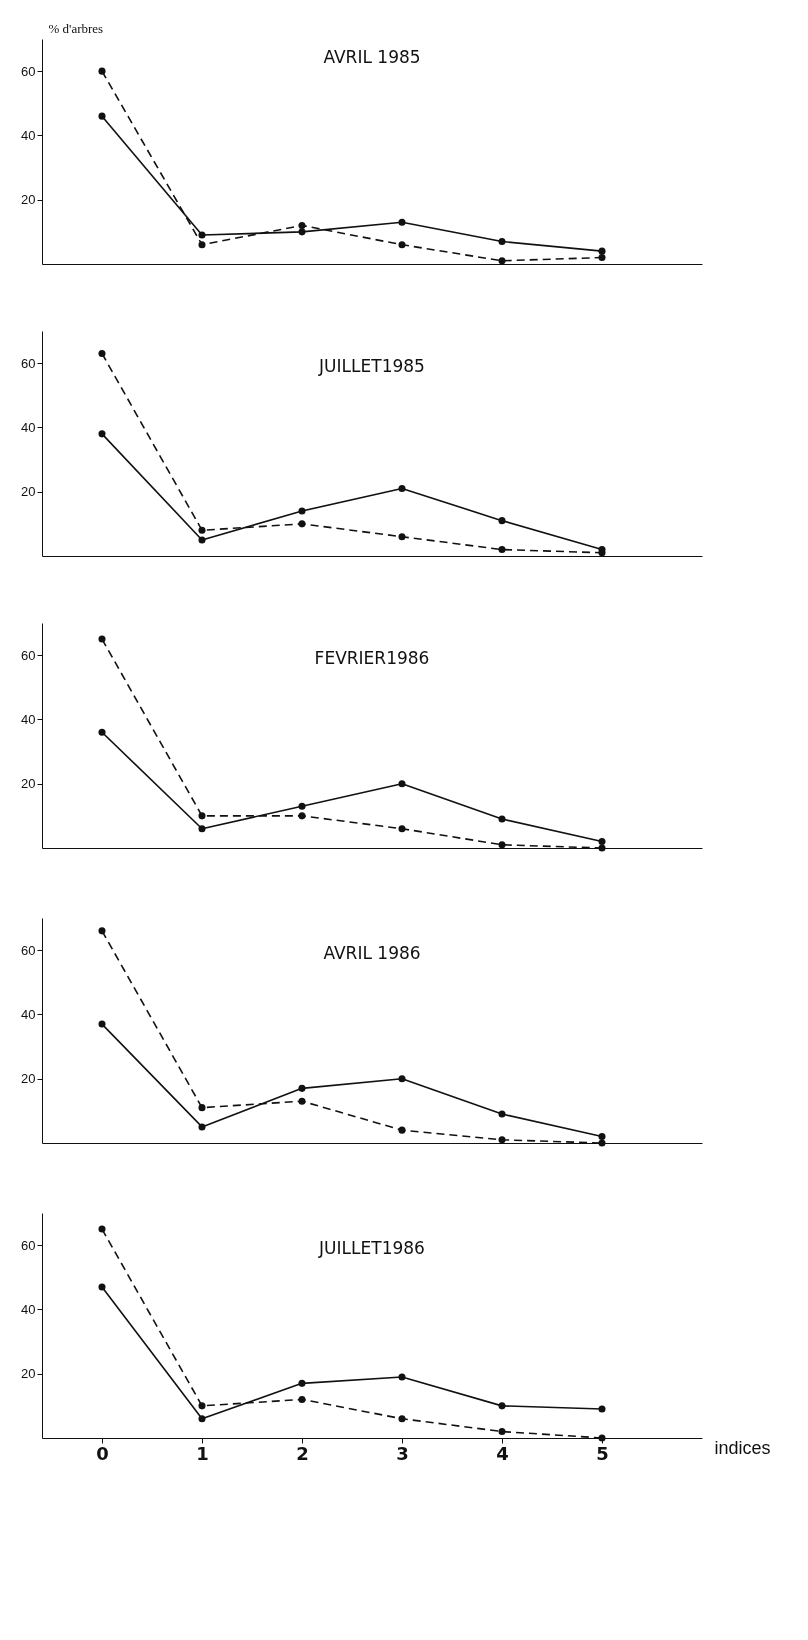 This screenshot has width=808, height=1640. I want to click on x-tick-label: 0, so click(102, 1453).